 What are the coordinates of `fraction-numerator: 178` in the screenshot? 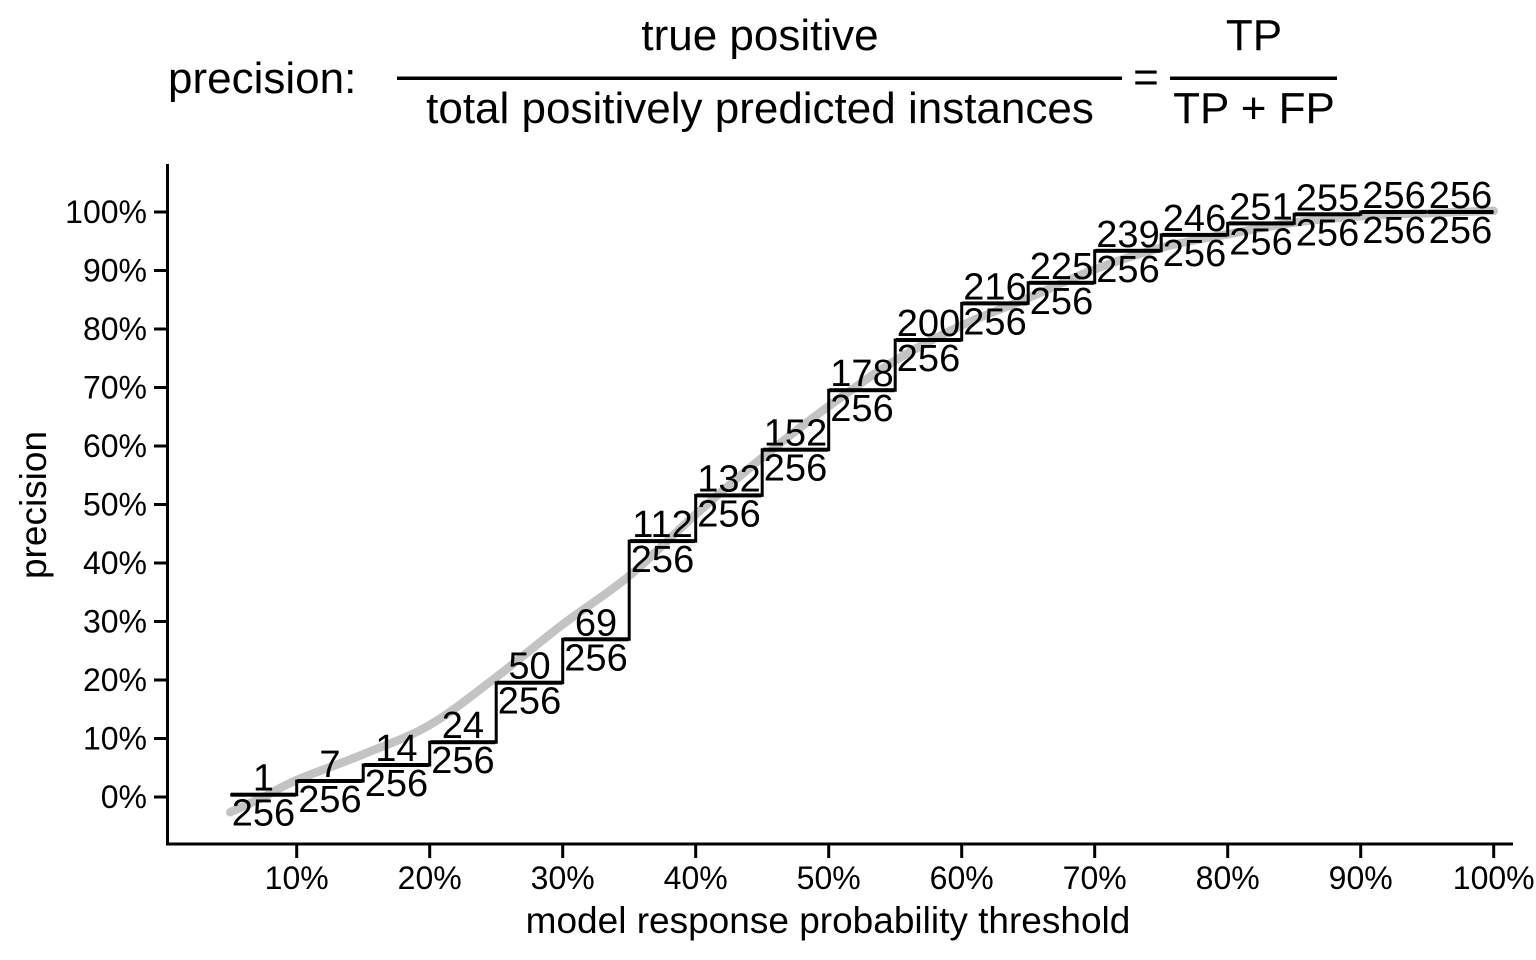 It's located at (861, 374).